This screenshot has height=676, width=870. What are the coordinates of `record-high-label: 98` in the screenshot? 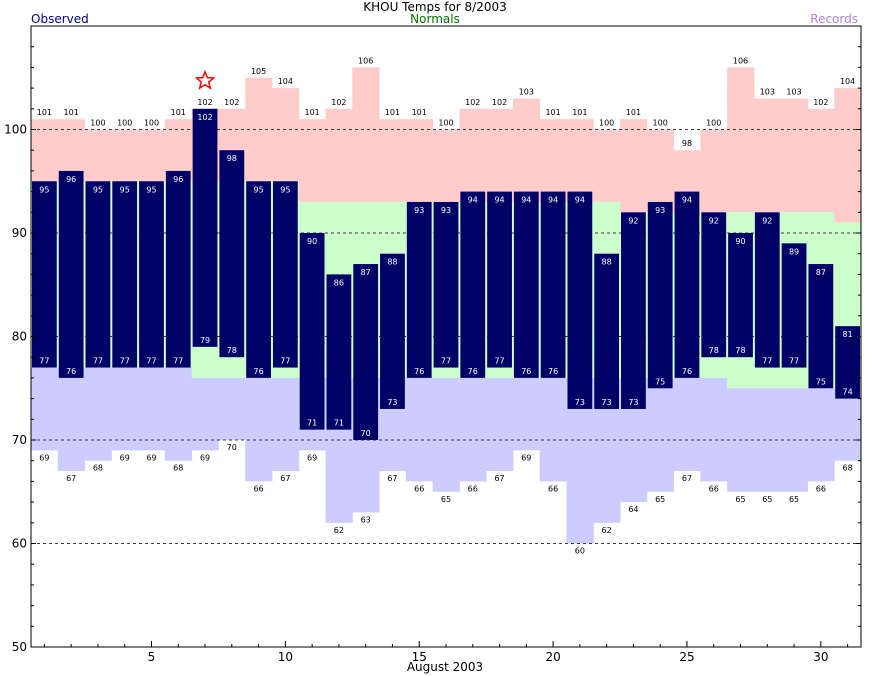 It's located at (687, 143).